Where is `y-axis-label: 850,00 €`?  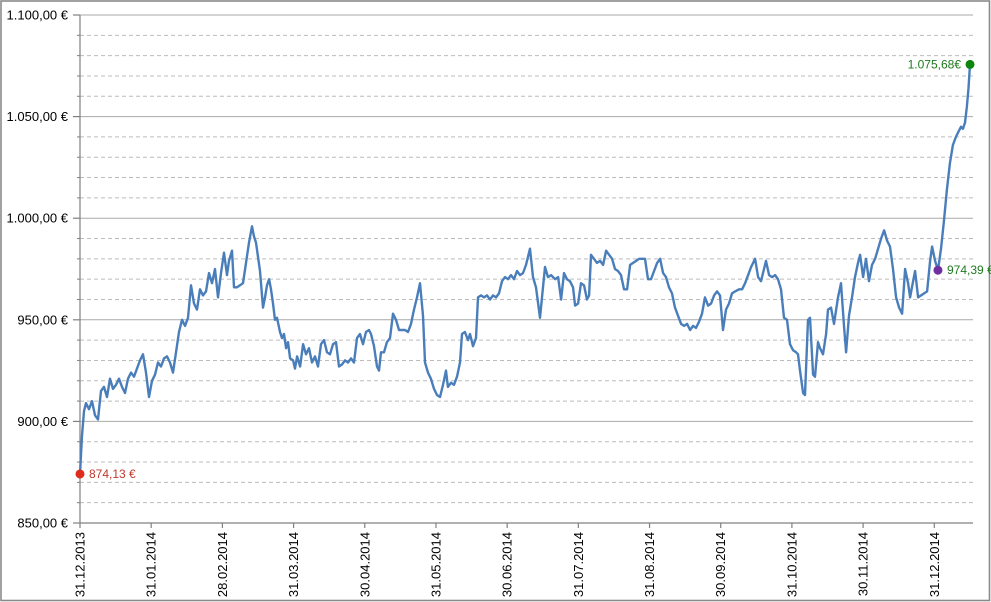
y-axis-label: 850,00 € is located at coordinates (42, 523).